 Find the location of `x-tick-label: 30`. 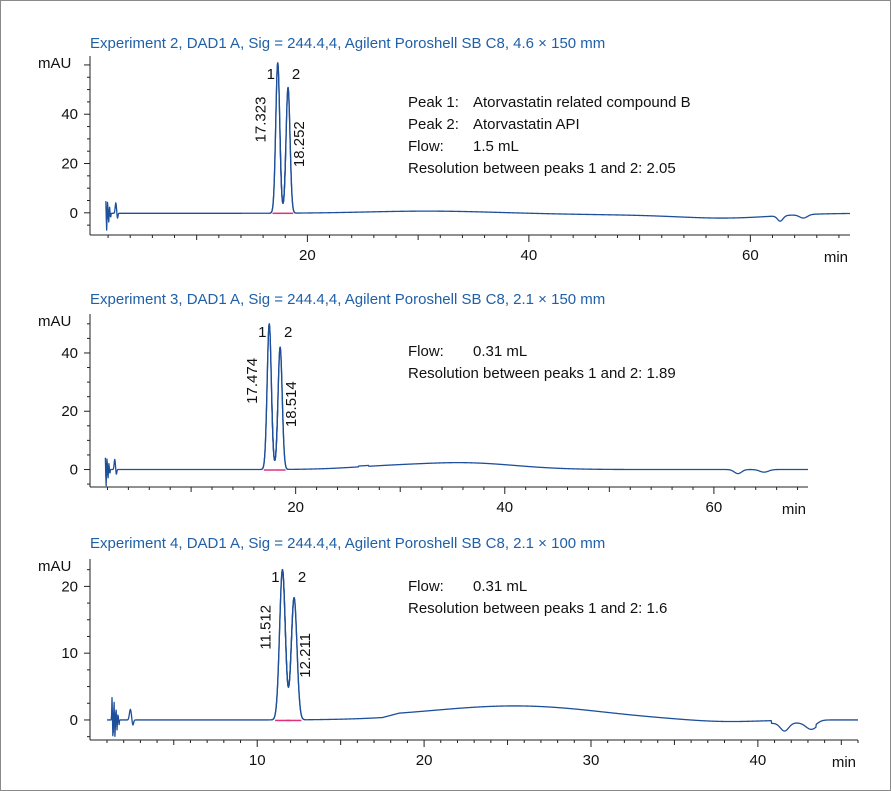

x-tick-label: 30 is located at coordinates (591, 760).